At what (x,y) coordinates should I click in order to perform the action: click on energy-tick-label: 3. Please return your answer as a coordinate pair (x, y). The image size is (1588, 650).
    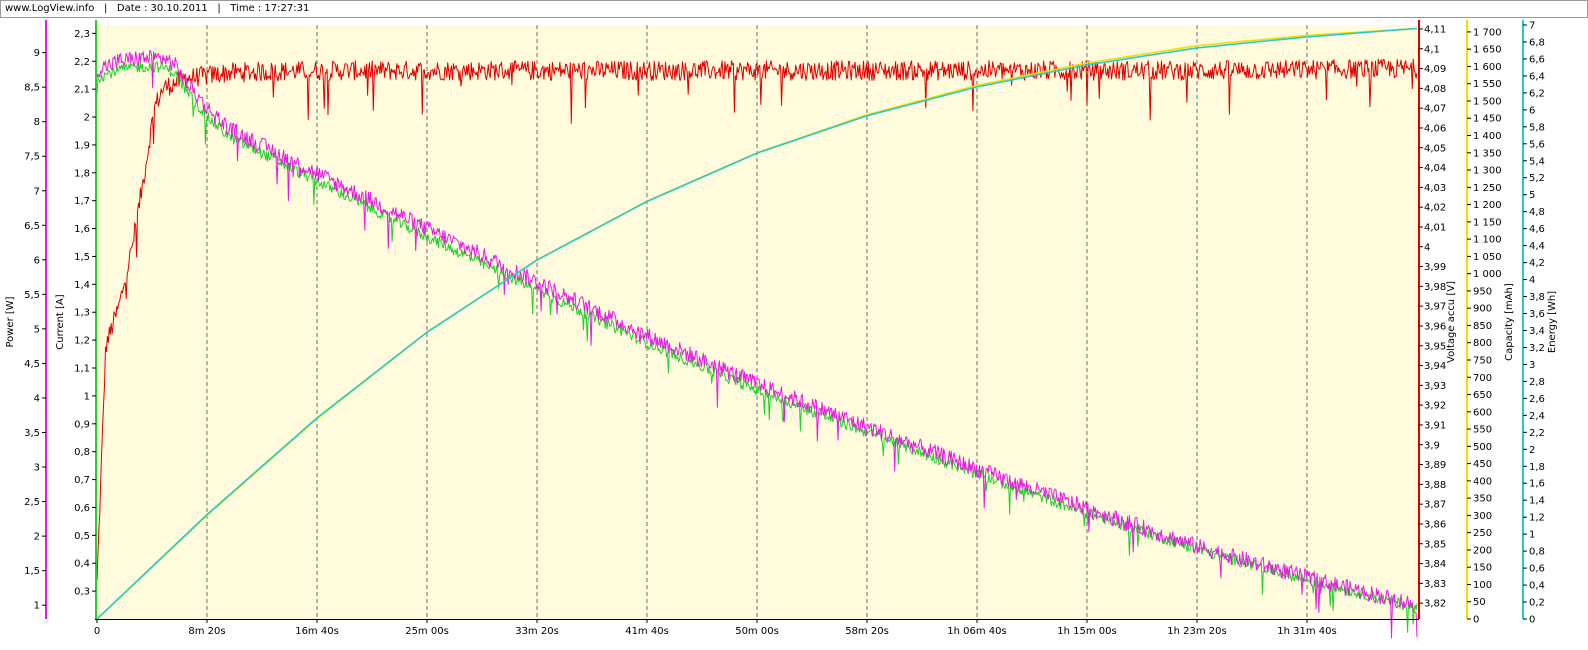
    Looking at the image, I should click on (1532, 365).